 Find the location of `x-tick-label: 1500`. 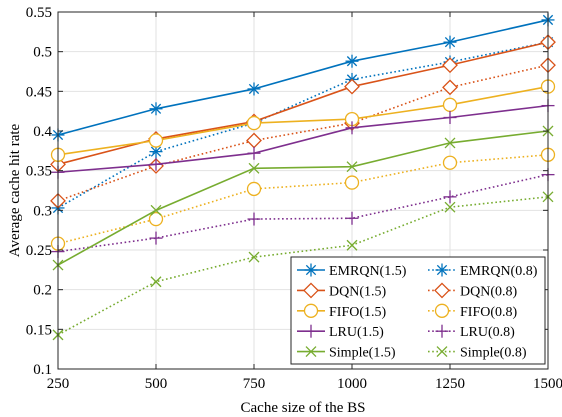

x-tick-label: 1500 is located at coordinates (547, 384).